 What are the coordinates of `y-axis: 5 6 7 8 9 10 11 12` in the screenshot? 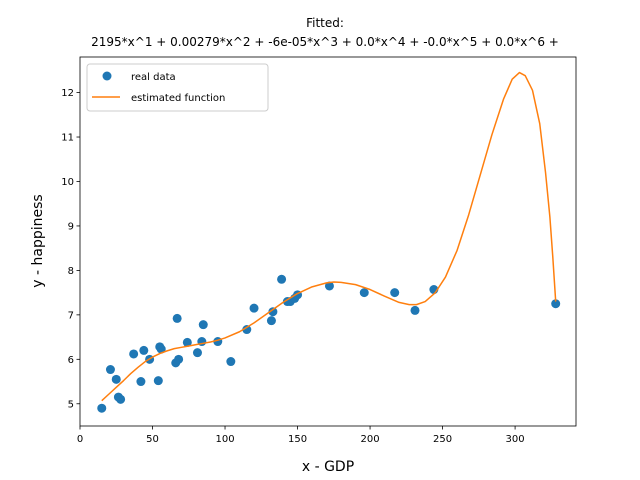 It's located at (70, 249).